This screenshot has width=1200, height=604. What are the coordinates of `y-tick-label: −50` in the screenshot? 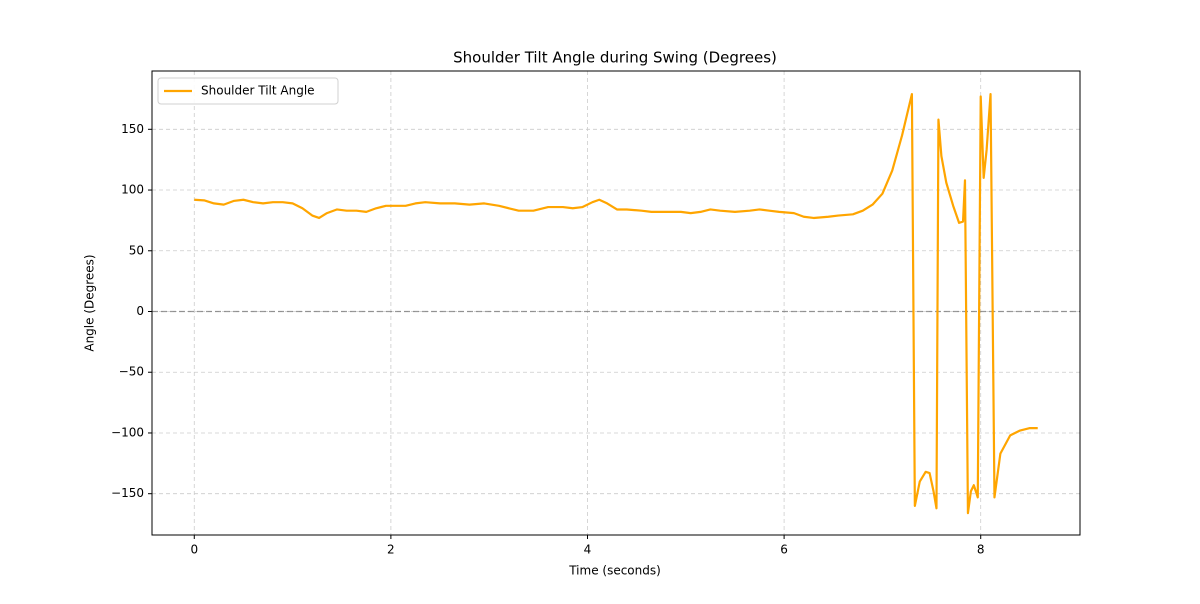 It's located at (131, 372).